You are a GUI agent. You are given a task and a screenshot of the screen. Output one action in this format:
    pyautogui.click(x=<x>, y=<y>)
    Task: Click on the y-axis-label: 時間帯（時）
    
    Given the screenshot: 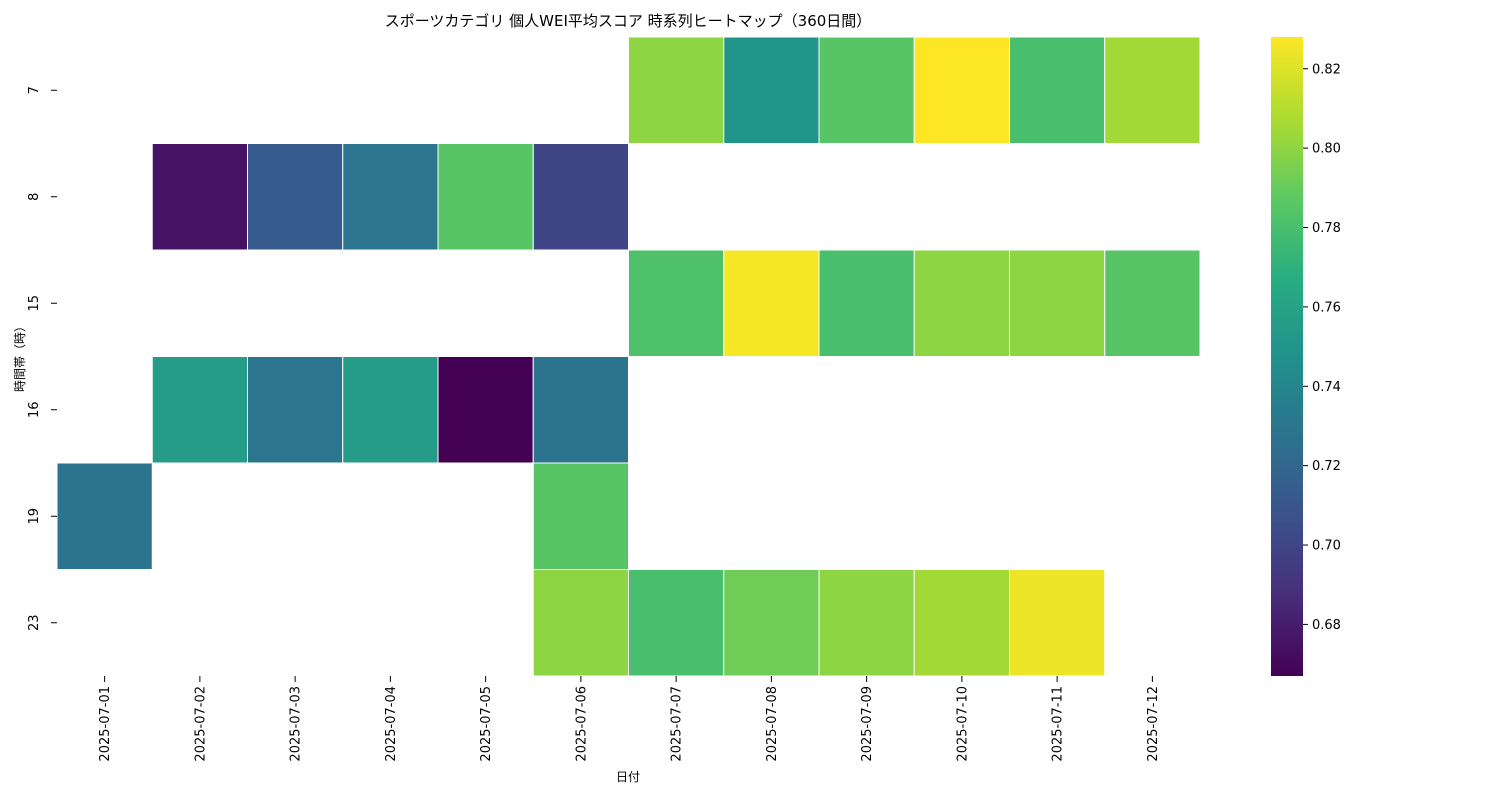 What is the action you would take?
    pyautogui.click(x=20, y=356)
    